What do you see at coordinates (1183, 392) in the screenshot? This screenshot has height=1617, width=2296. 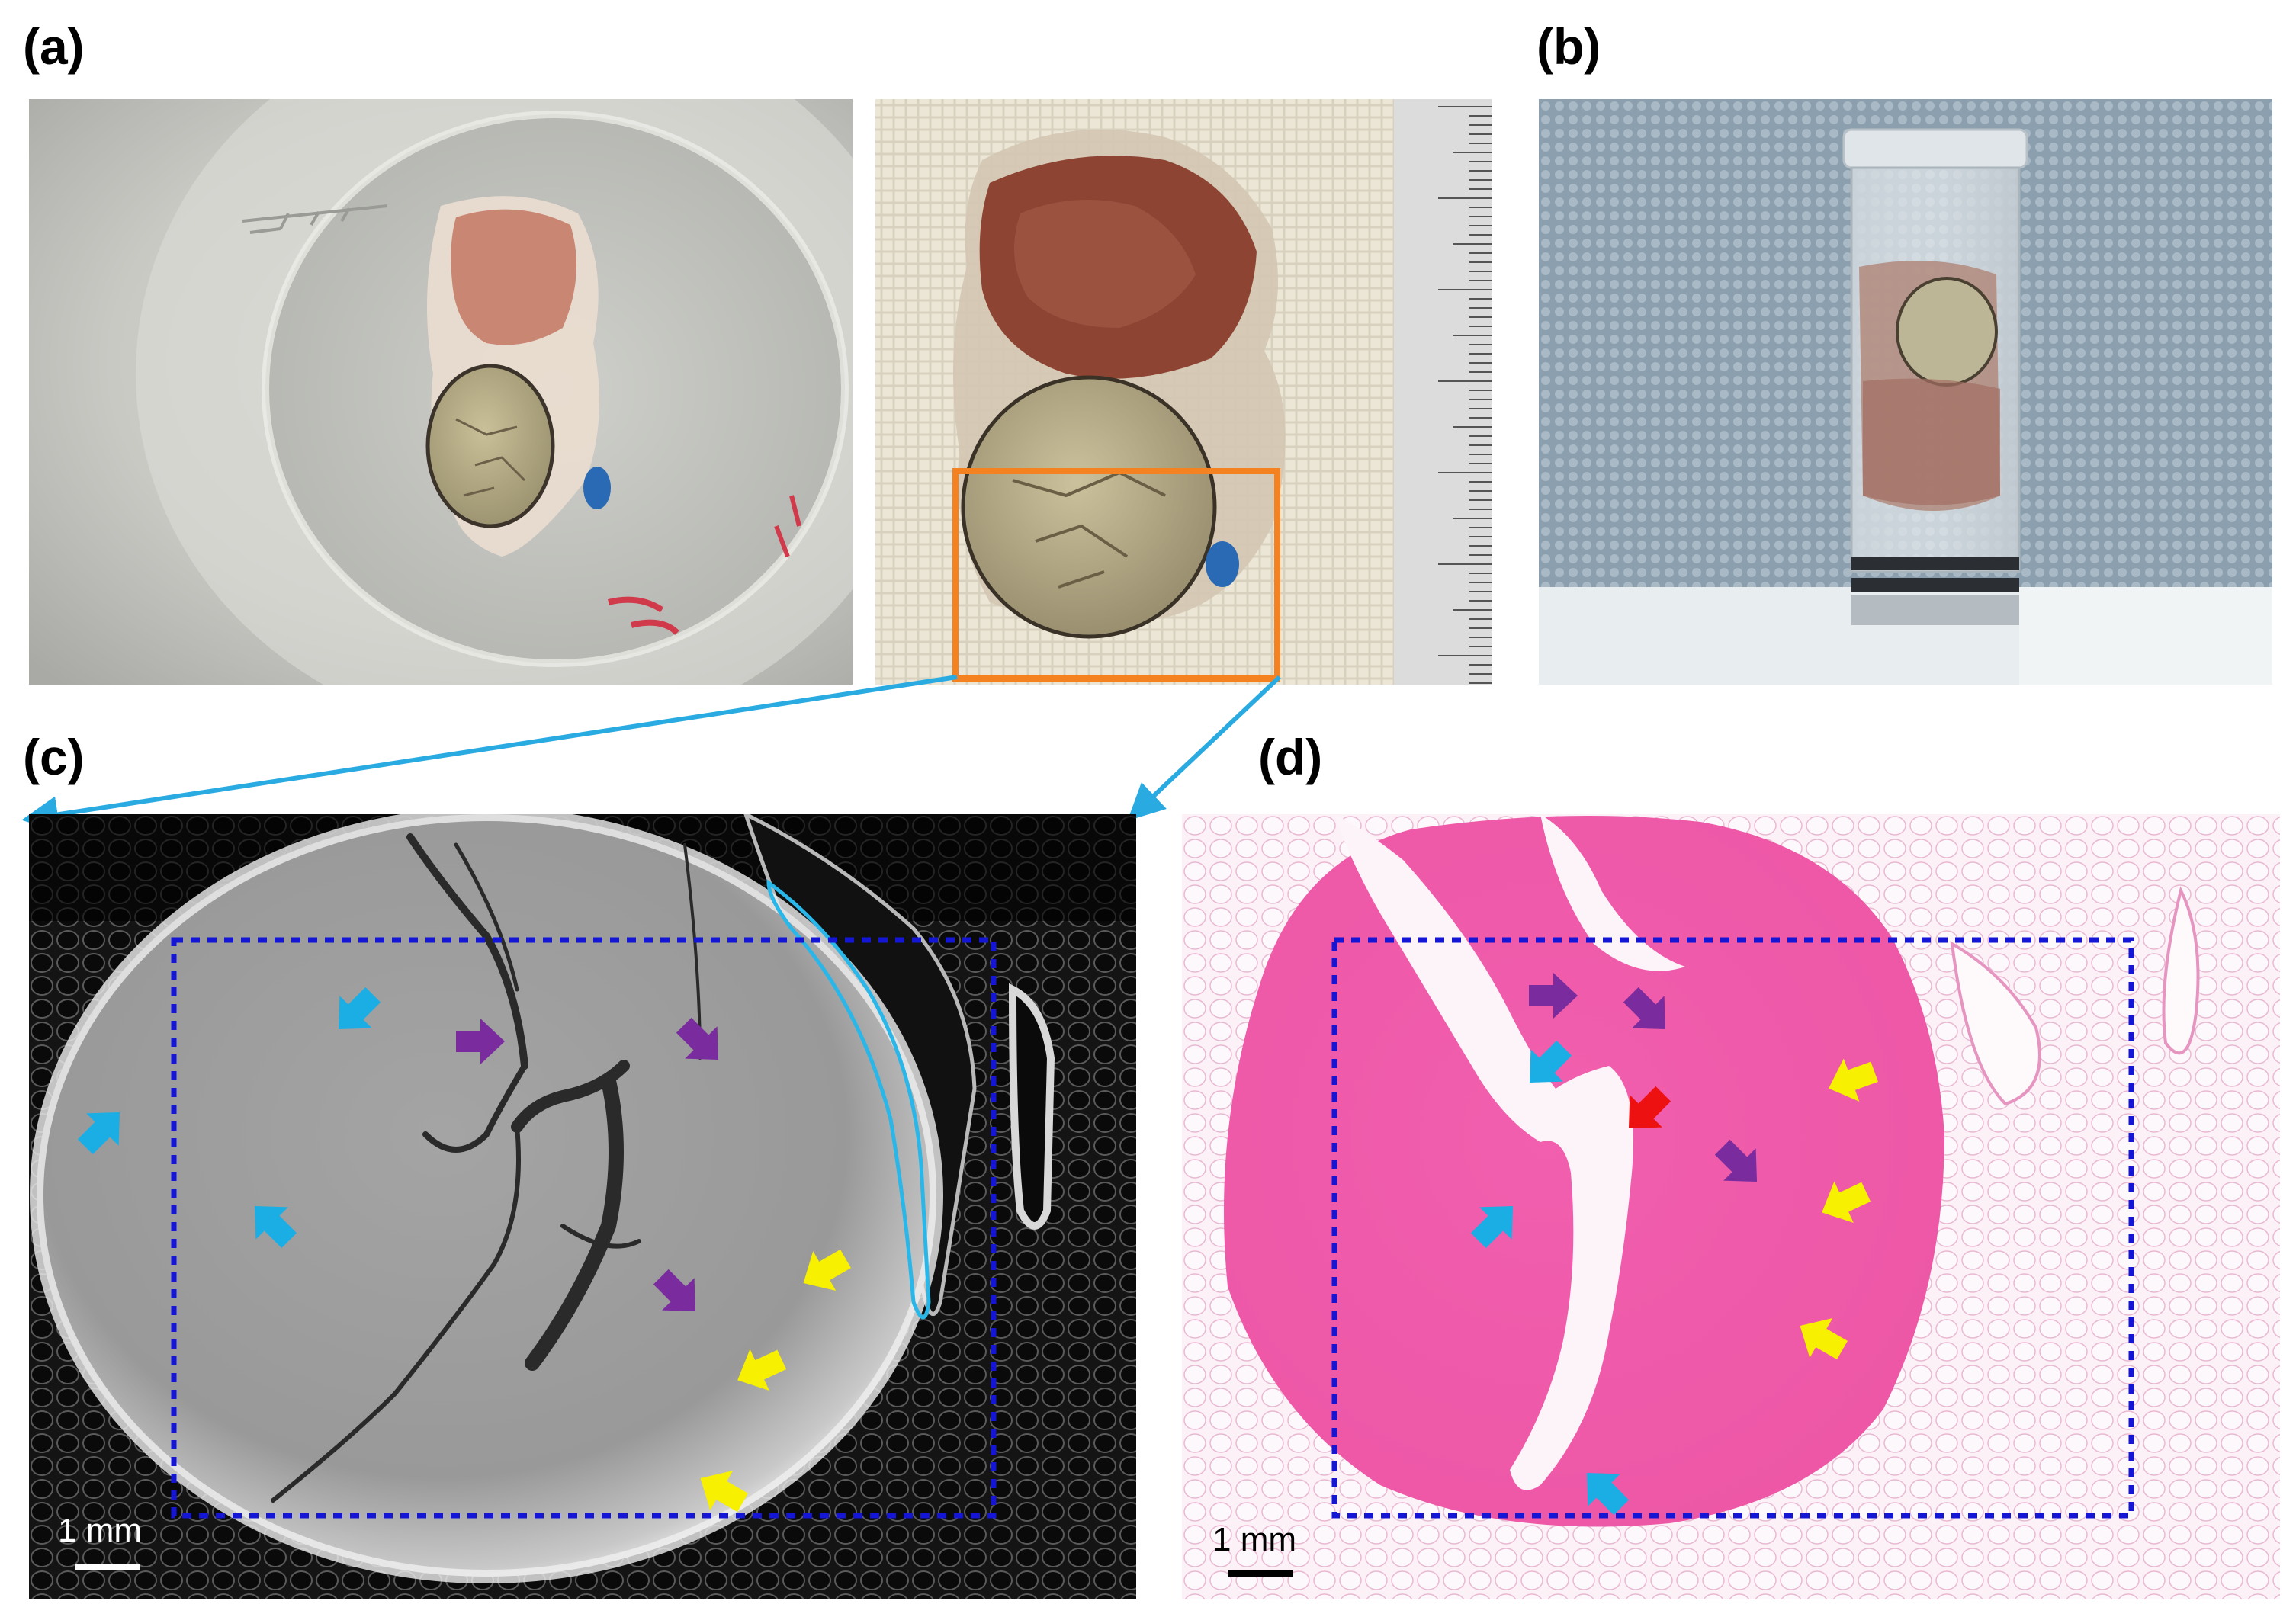 I see `specimen-ruler-photo` at bounding box center [1183, 392].